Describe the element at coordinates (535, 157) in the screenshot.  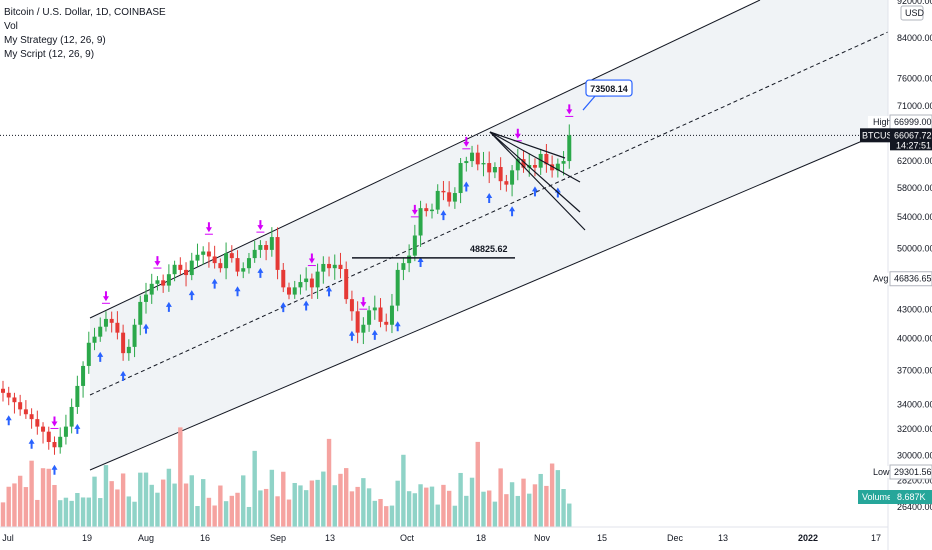
I see `fan-line` at that location.